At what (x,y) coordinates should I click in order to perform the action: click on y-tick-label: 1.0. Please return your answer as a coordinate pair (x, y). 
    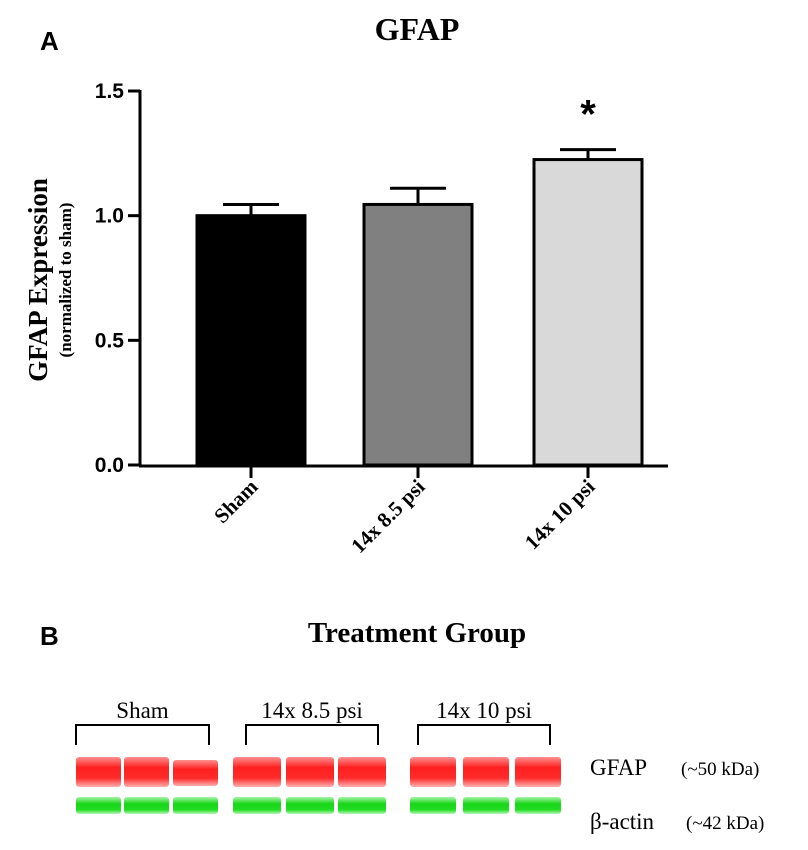
    Looking at the image, I should click on (109, 216).